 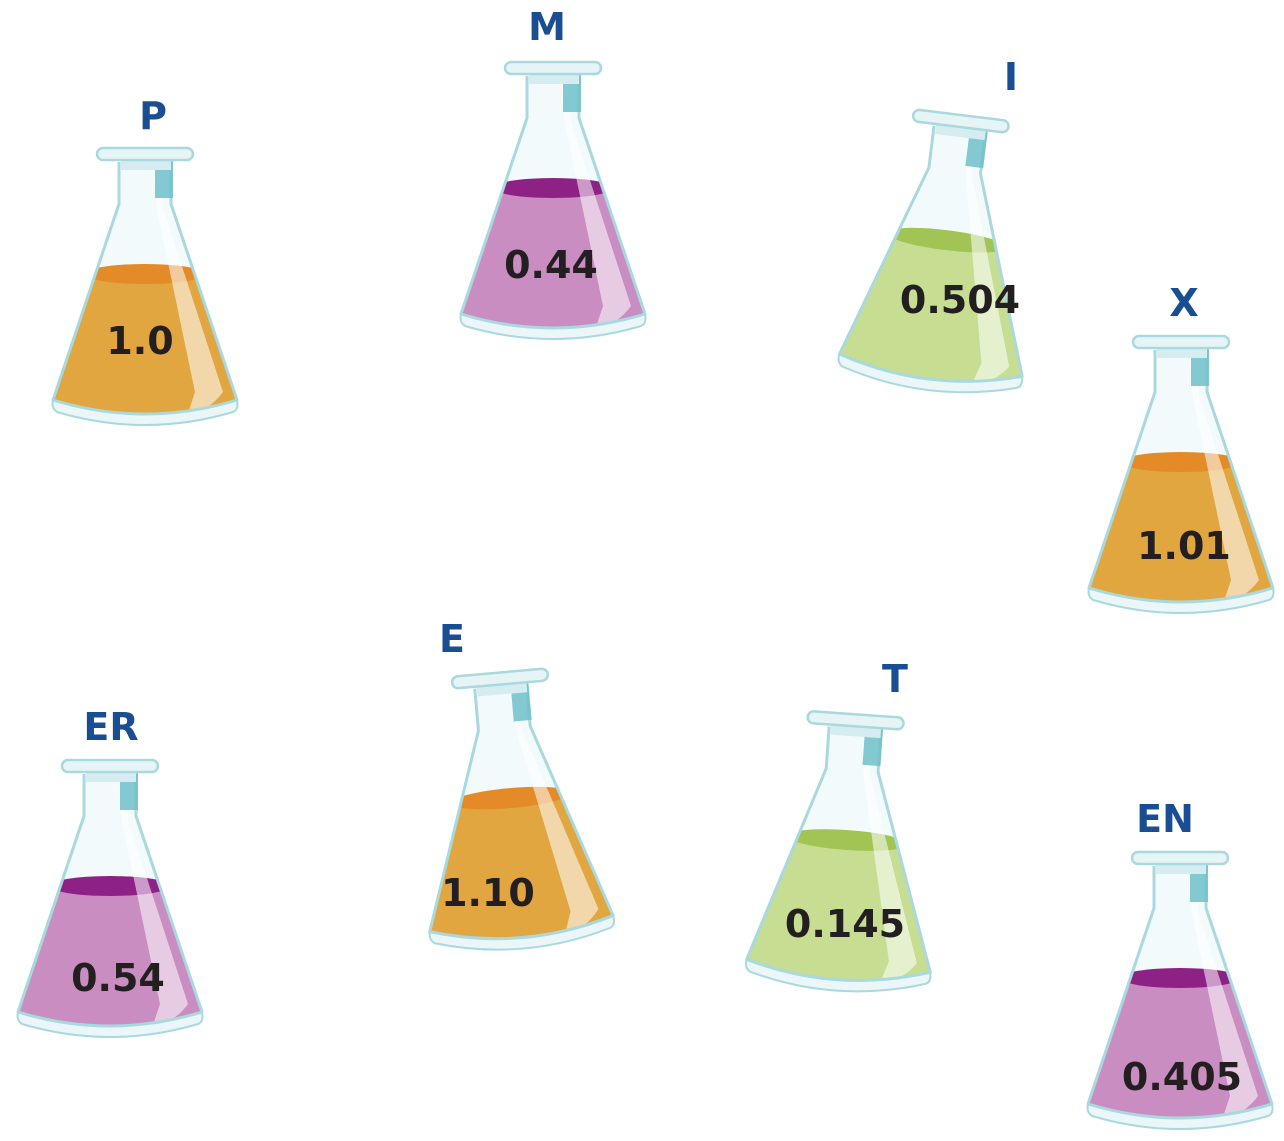 I want to click on flask-value: 0.54, so click(x=118, y=978).